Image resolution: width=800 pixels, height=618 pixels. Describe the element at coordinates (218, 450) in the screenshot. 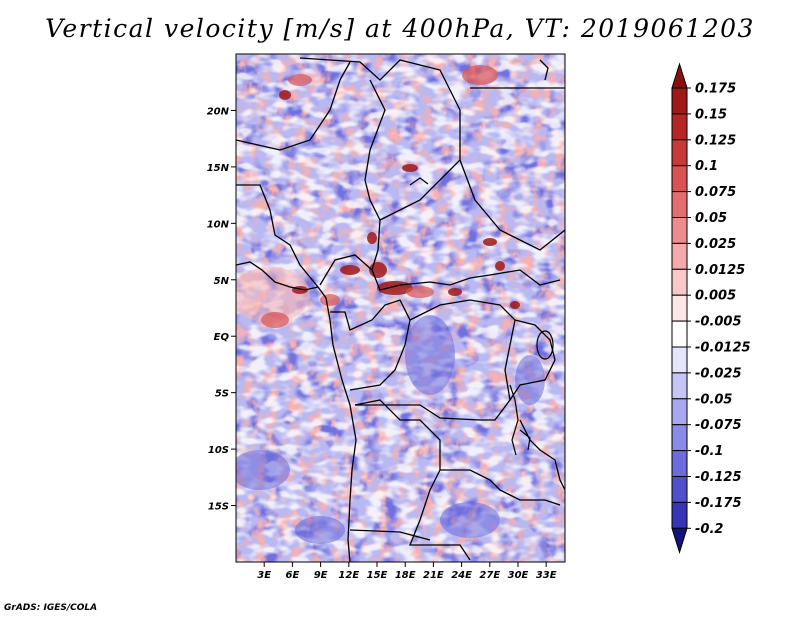

I see `lat-tick-label: 10S` at that location.